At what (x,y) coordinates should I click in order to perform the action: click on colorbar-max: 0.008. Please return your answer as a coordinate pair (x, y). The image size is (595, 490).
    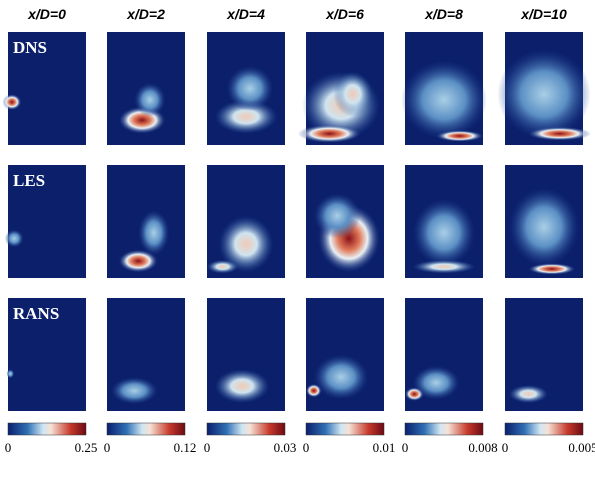
    Looking at the image, I should click on (482, 447).